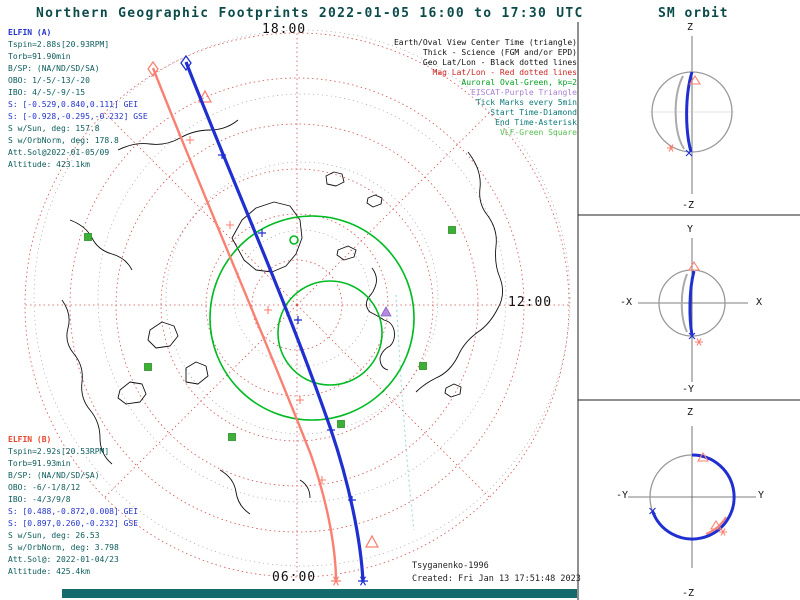 The width and height of the screenshot is (800, 600). What do you see at coordinates (49, 571) in the screenshot?
I see `elfin-b-altitude: Altitude: 425.4km` at bounding box center [49, 571].